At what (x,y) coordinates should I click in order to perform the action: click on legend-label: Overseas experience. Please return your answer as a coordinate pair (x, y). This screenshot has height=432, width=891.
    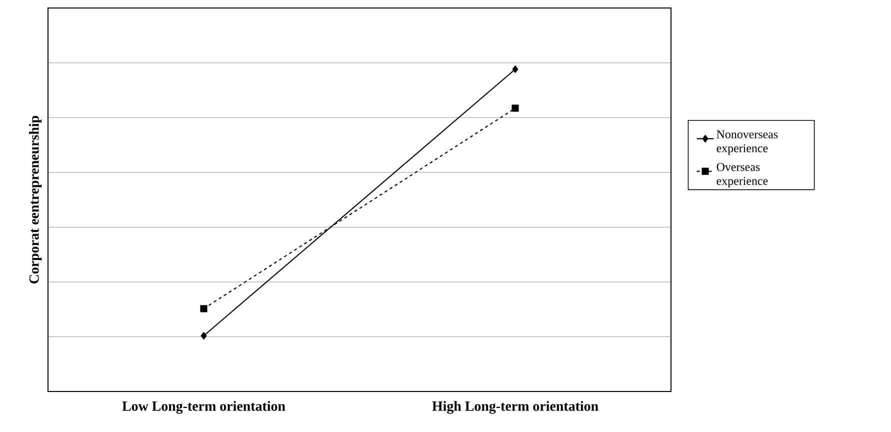
    Looking at the image, I should click on (742, 175).